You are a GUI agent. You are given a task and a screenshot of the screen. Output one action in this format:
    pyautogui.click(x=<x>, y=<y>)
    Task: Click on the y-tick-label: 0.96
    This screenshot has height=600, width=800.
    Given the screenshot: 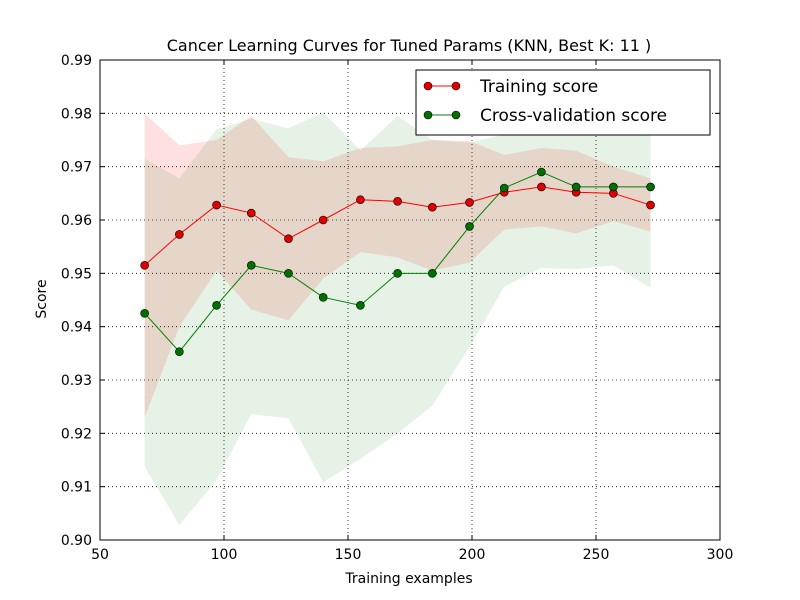 What is the action you would take?
    pyautogui.click(x=76, y=221)
    